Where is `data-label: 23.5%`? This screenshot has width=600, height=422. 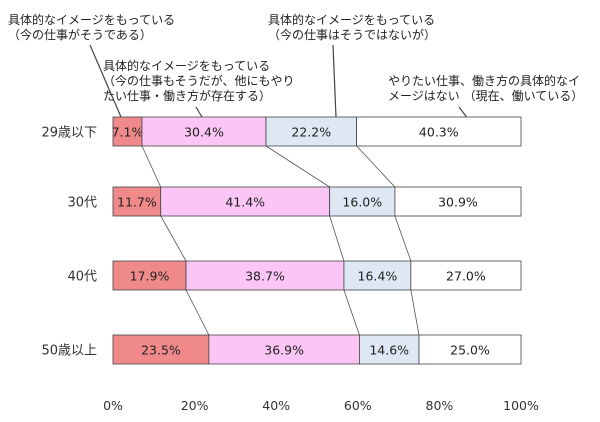 data-label: 23.5% is located at coordinates (161, 350).